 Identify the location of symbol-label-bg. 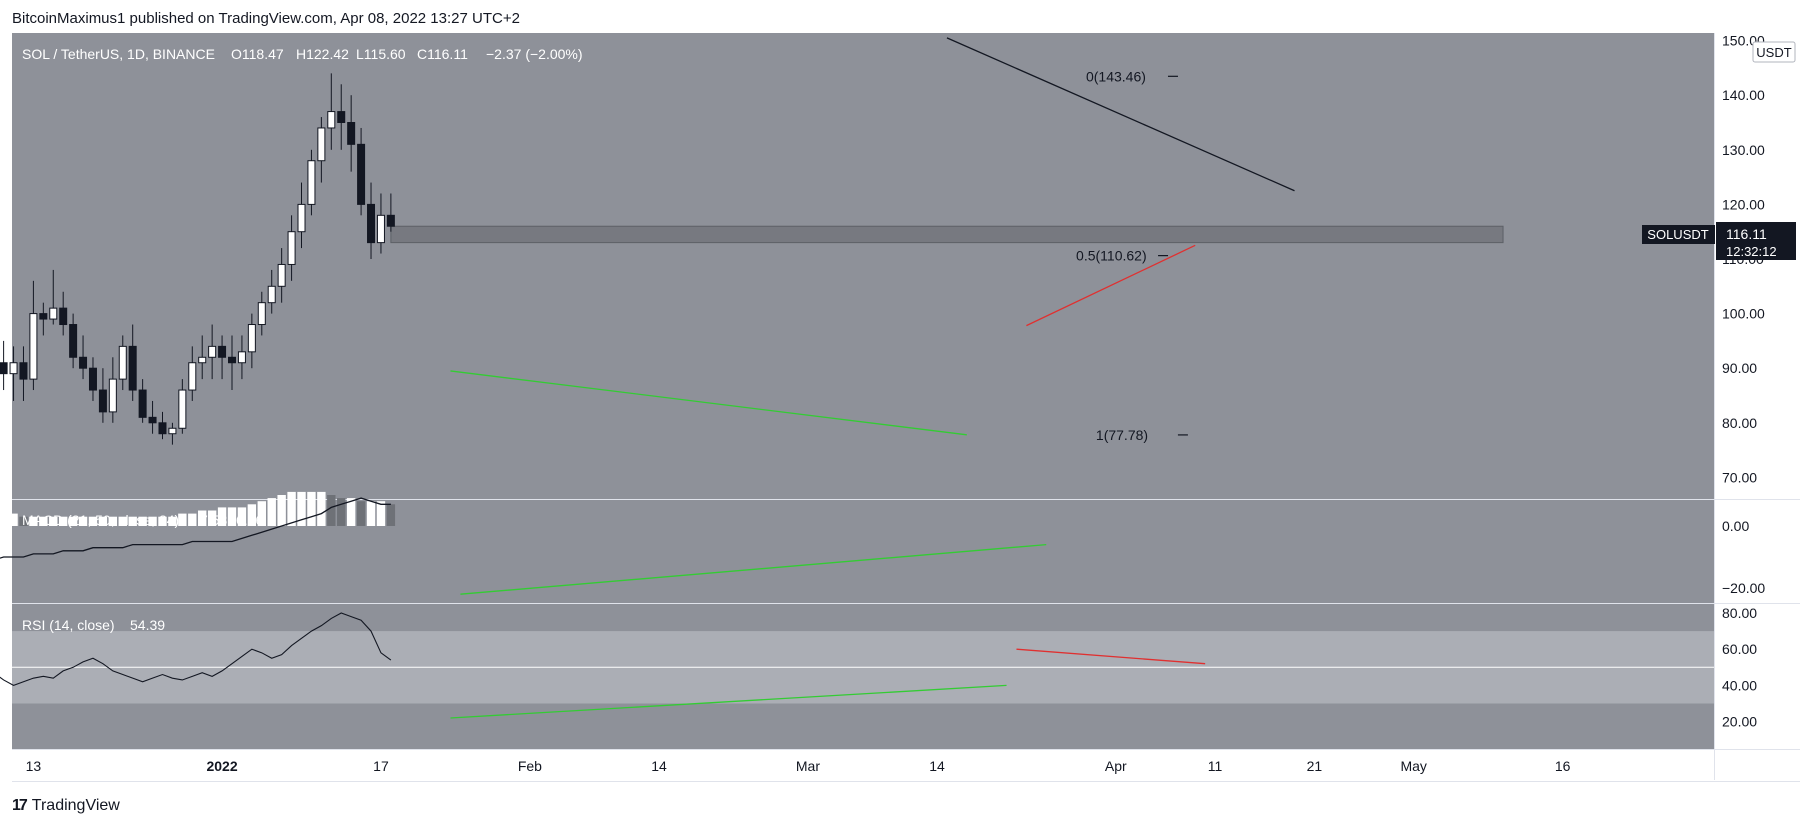
(1678, 234).